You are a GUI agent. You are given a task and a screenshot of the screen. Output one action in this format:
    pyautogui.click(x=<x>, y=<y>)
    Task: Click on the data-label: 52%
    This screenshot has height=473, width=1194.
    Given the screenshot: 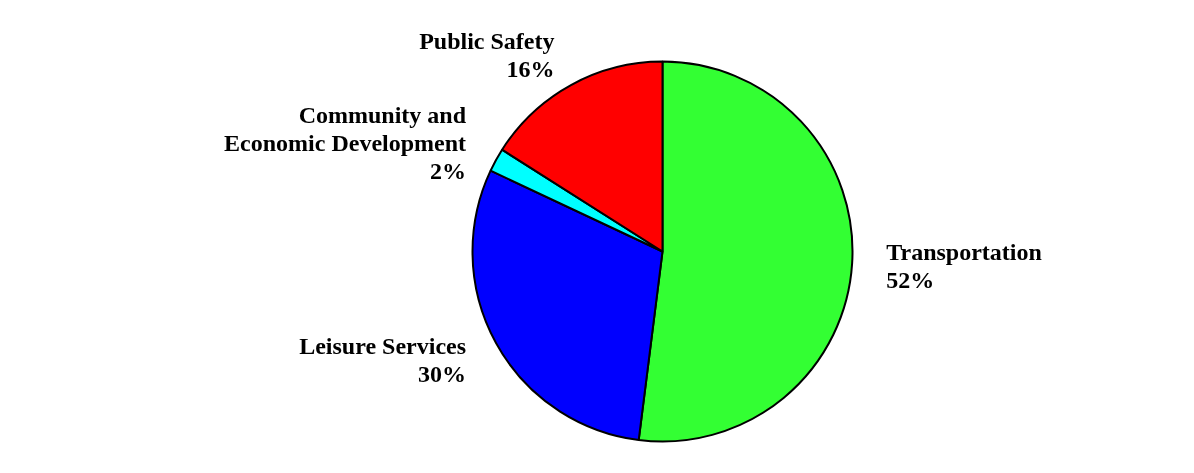 What is the action you would take?
    pyautogui.click(x=910, y=279)
    